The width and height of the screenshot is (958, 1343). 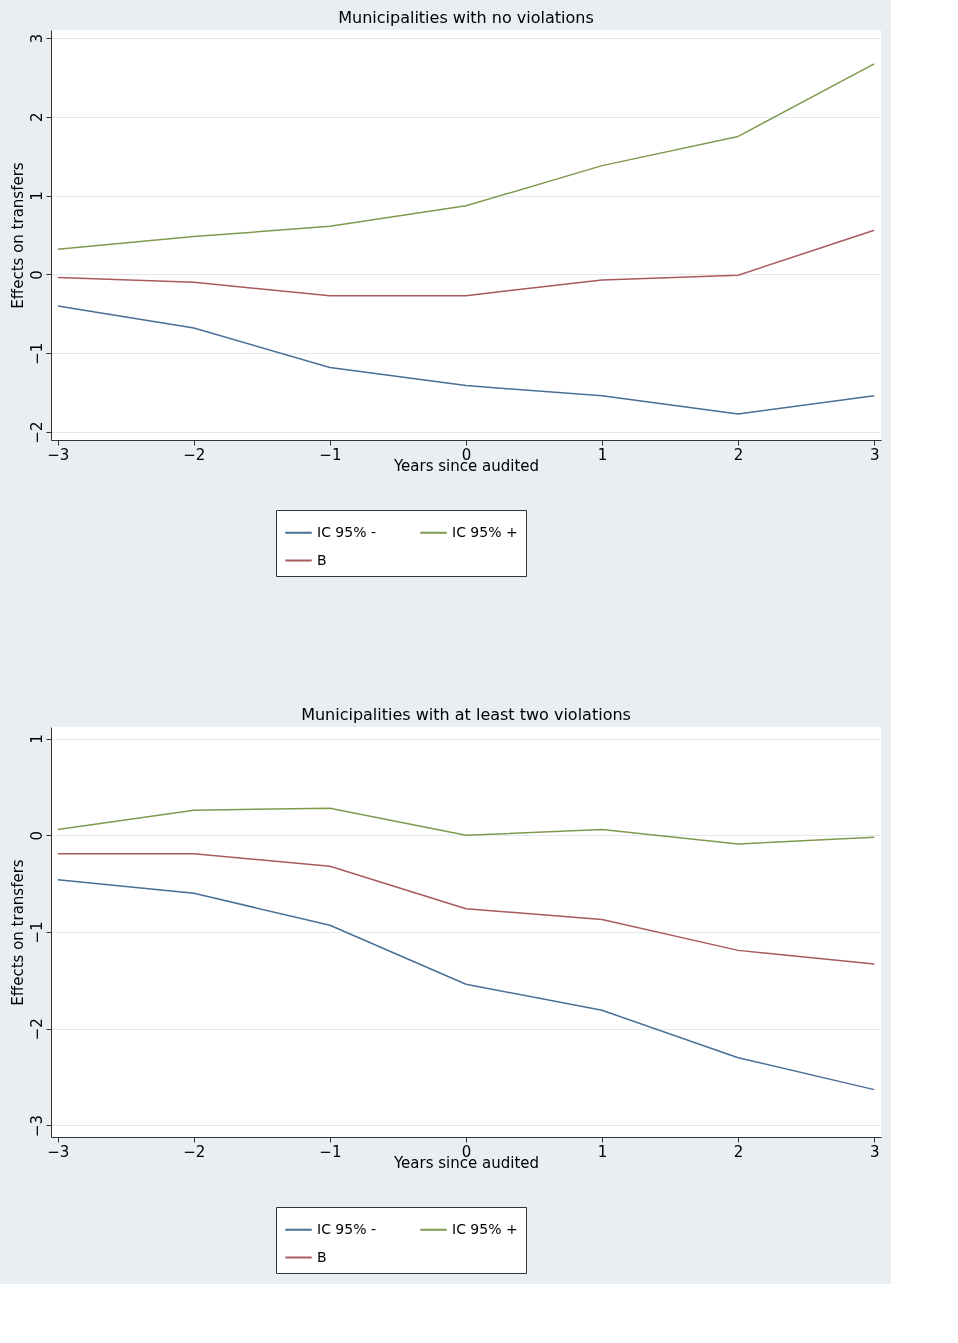 What do you see at coordinates (36, 117) in the screenshot?
I see `y-tick-label: 2` at bounding box center [36, 117].